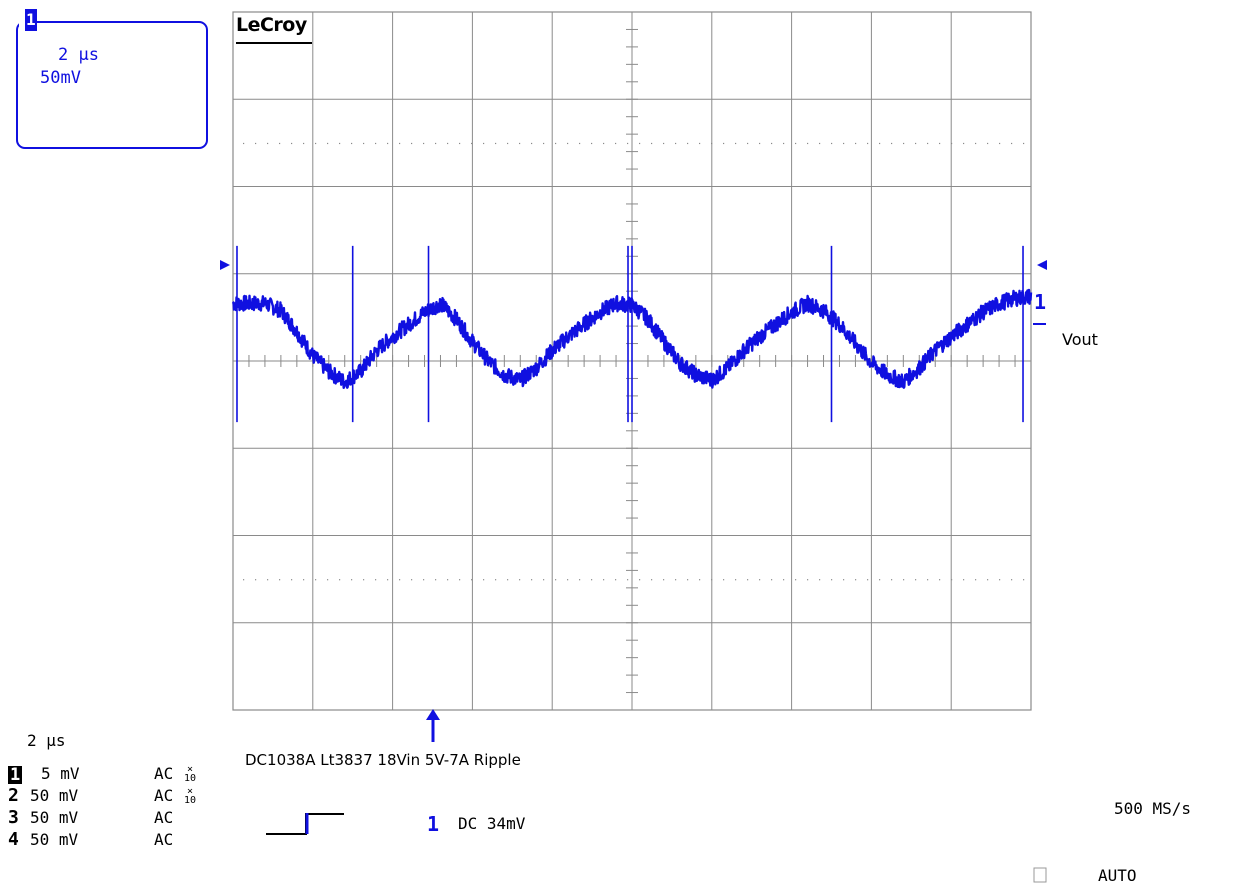  I want to click on zoom-box-channel-number: 1, so click(31, 19).